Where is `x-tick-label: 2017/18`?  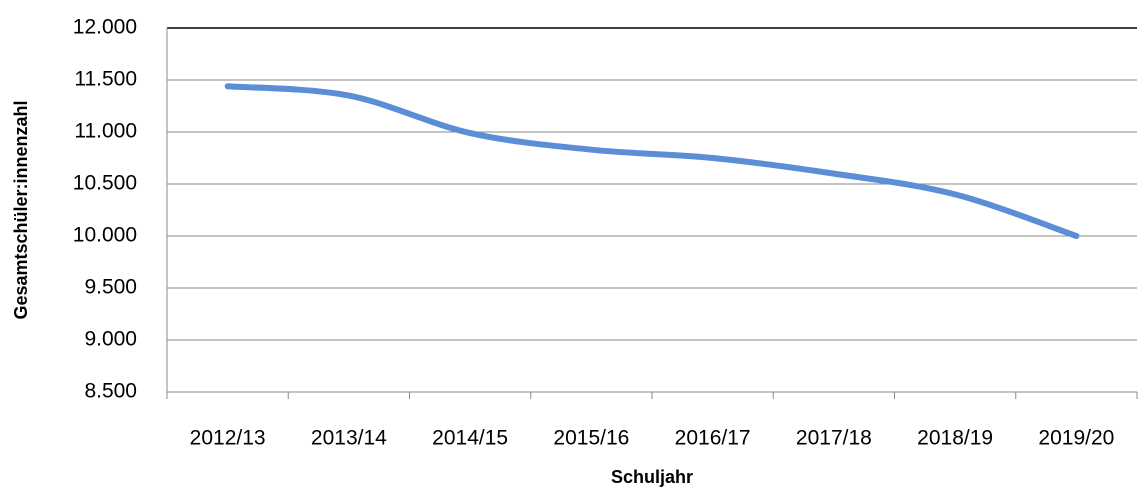 x-tick-label: 2017/18 is located at coordinates (834, 438).